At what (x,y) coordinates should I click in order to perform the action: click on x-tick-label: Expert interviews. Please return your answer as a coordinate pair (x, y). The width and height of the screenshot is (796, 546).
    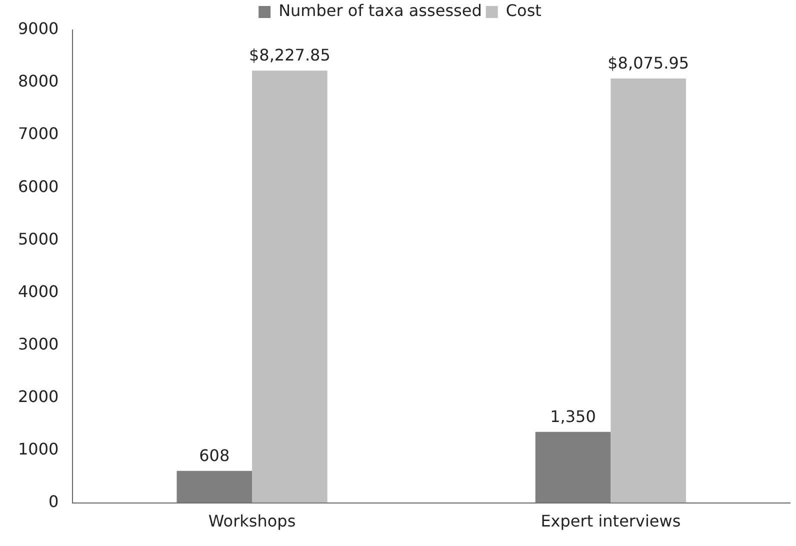
    Looking at the image, I should click on (610, 521).